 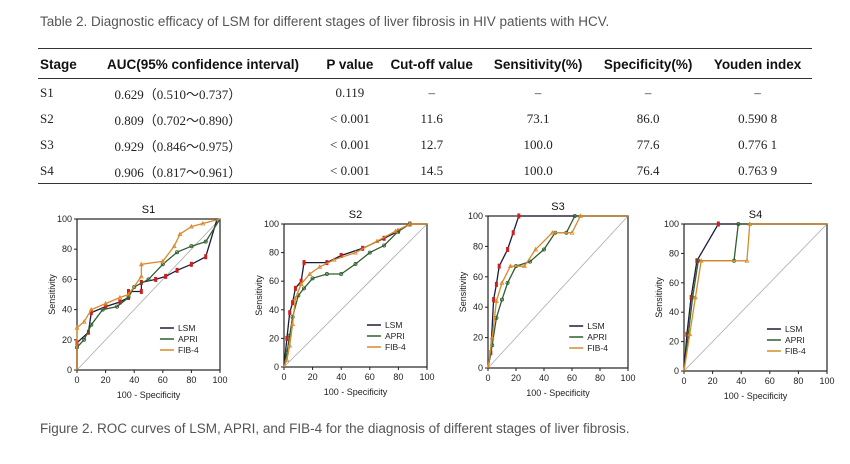 I want to click on x-tick-label: 100, so click(x=426, y=377).